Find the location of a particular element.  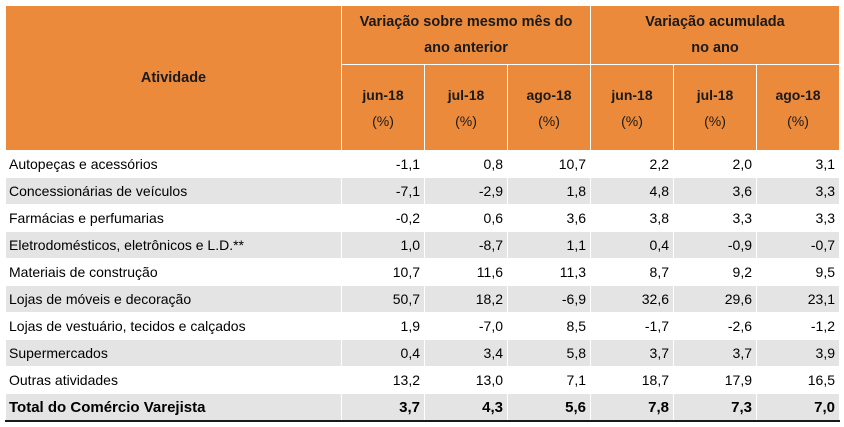

total-value-cell: 5,6 is located at coordinates (549, 407).